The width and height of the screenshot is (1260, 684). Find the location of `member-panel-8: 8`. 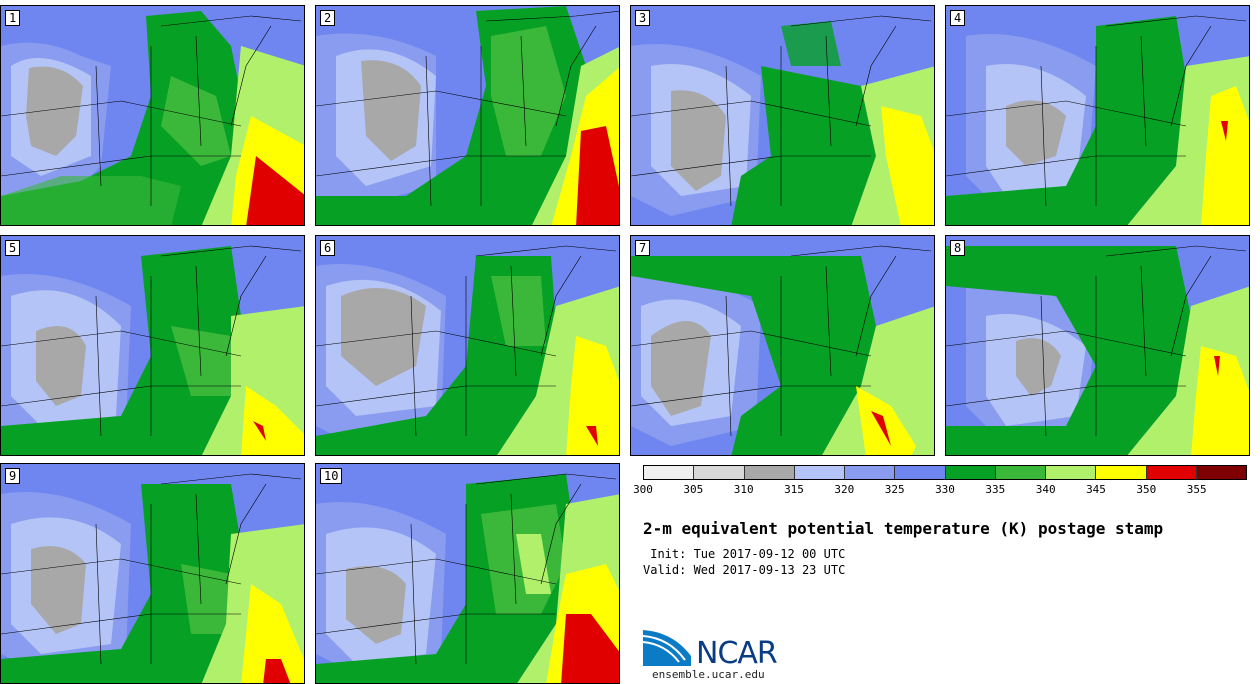

member-panel-8: 8 is located at coordinates (1097, 345).